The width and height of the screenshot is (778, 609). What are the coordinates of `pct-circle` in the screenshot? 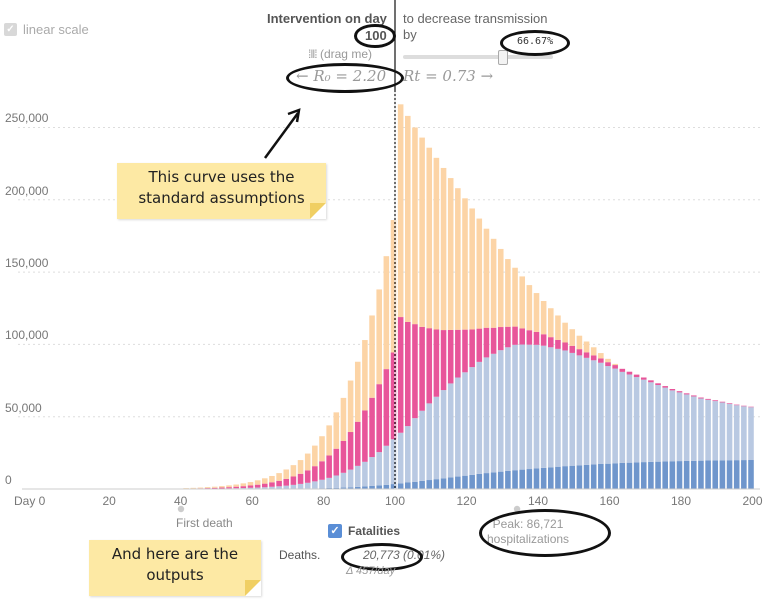 It's located at (535, 43).